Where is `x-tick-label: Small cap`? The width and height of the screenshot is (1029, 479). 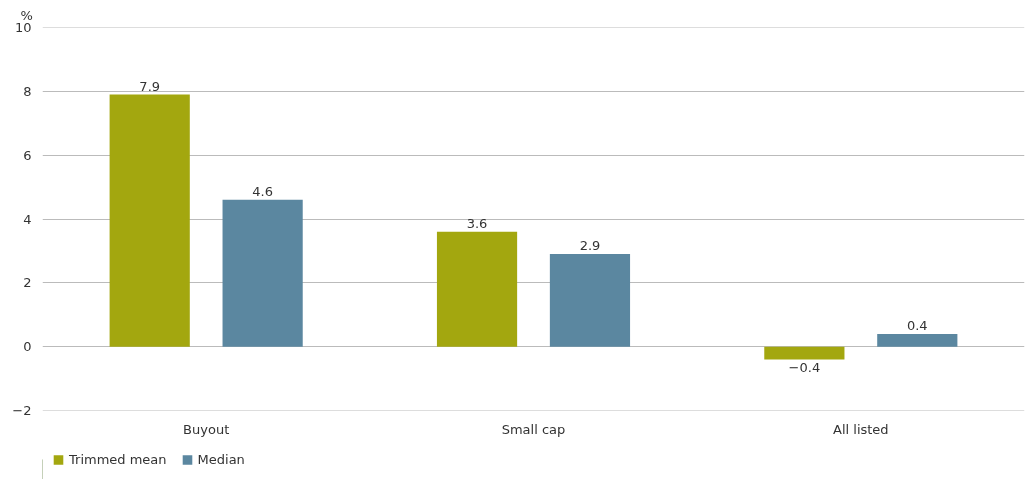
x-tick-label: Small cap is located at coordinates (533, 429).